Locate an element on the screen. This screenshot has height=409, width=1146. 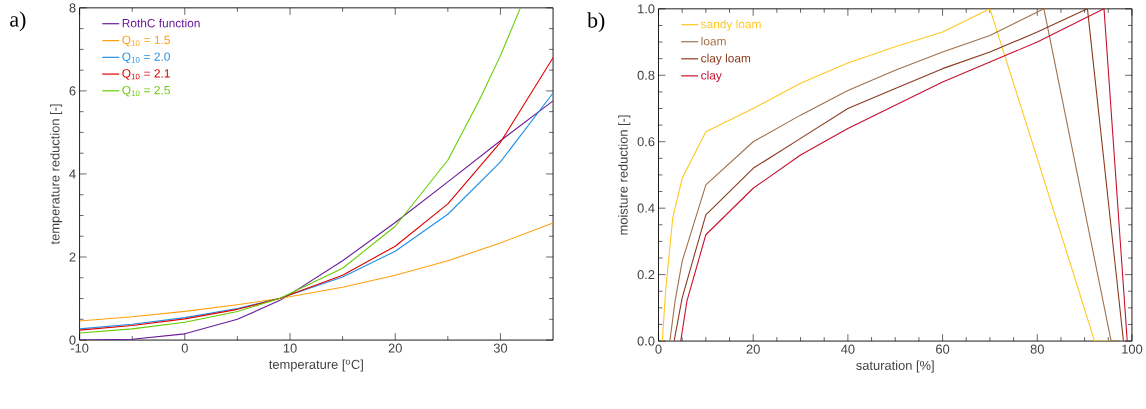
text: b) is located at coordinates (596, 22).